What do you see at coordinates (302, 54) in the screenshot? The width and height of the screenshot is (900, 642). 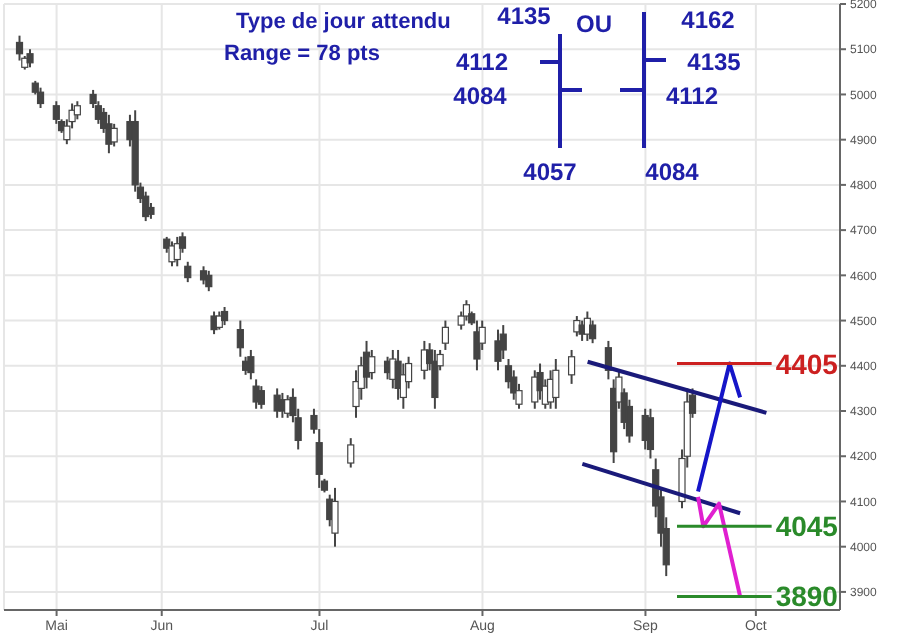 I see `annotation: Range = 78 pts` at bounding box center [302, 54].